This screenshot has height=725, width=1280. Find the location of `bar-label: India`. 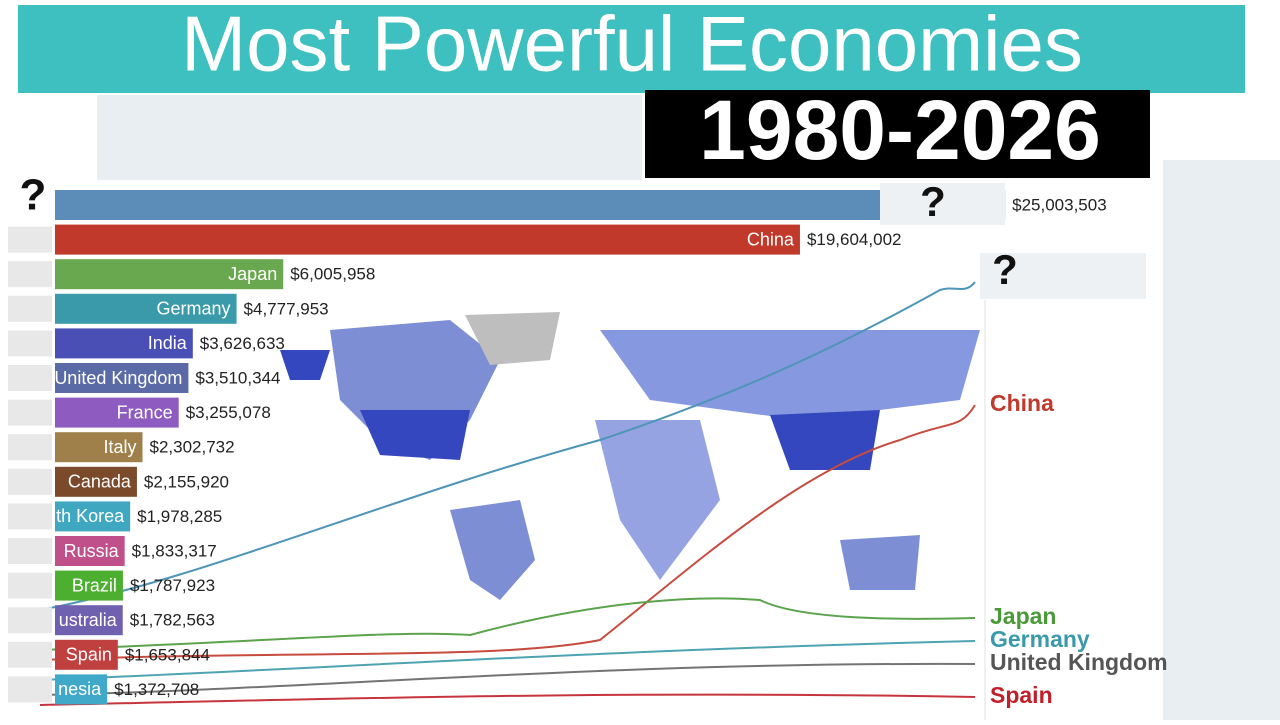

bar-label: India is located at coordinates (168, 343).